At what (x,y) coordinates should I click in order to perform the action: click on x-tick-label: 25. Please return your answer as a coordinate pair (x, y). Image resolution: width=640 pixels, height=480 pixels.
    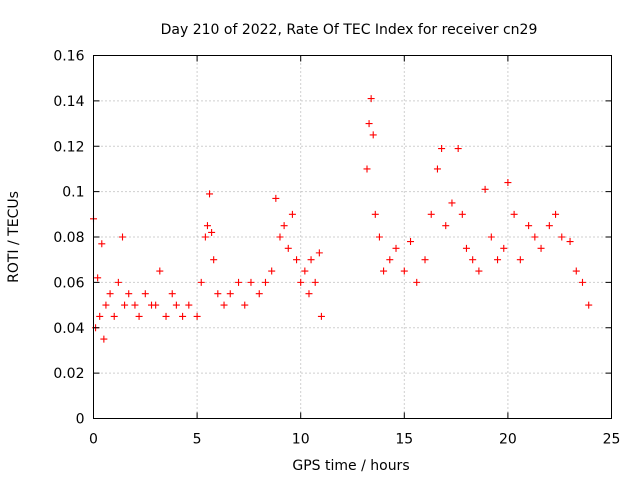
    Looking at the image, I should click on (612, 440).